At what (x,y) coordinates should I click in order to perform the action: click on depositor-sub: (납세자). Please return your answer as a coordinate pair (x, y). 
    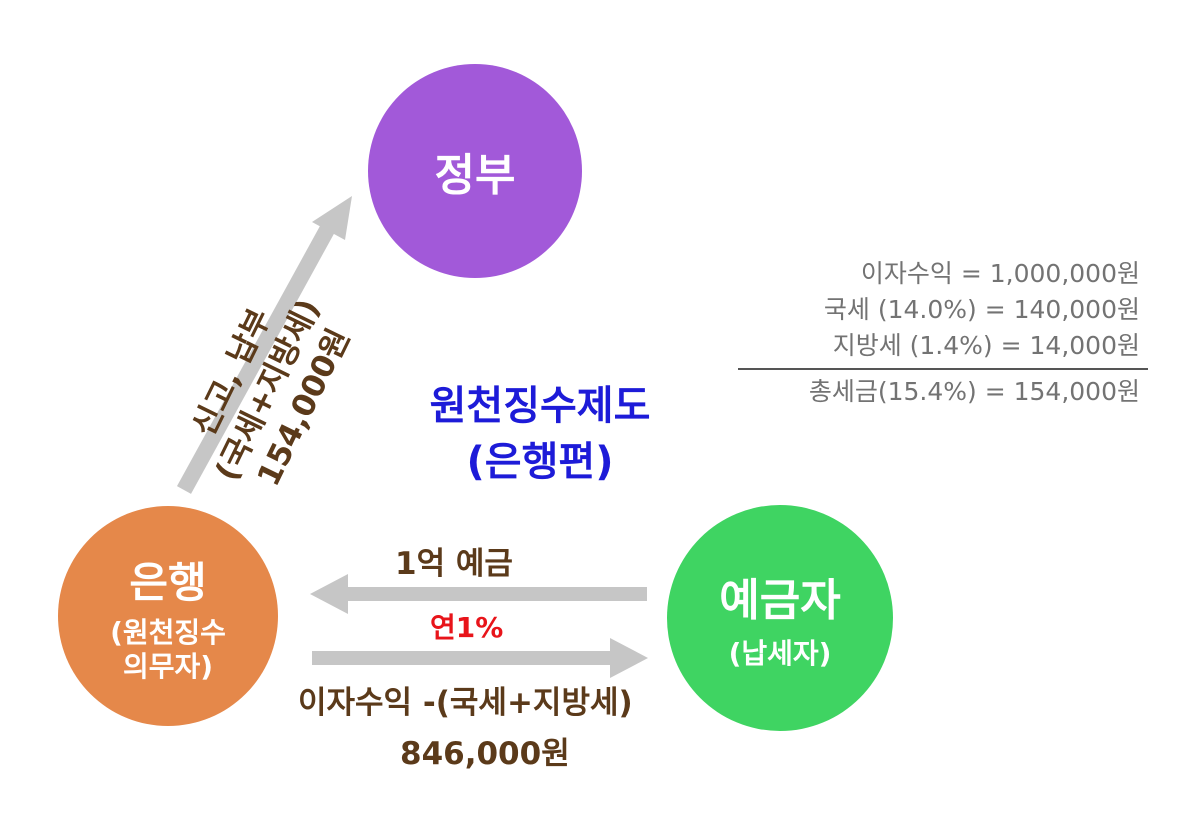
    Looking at the image, I should click on (780, 653).